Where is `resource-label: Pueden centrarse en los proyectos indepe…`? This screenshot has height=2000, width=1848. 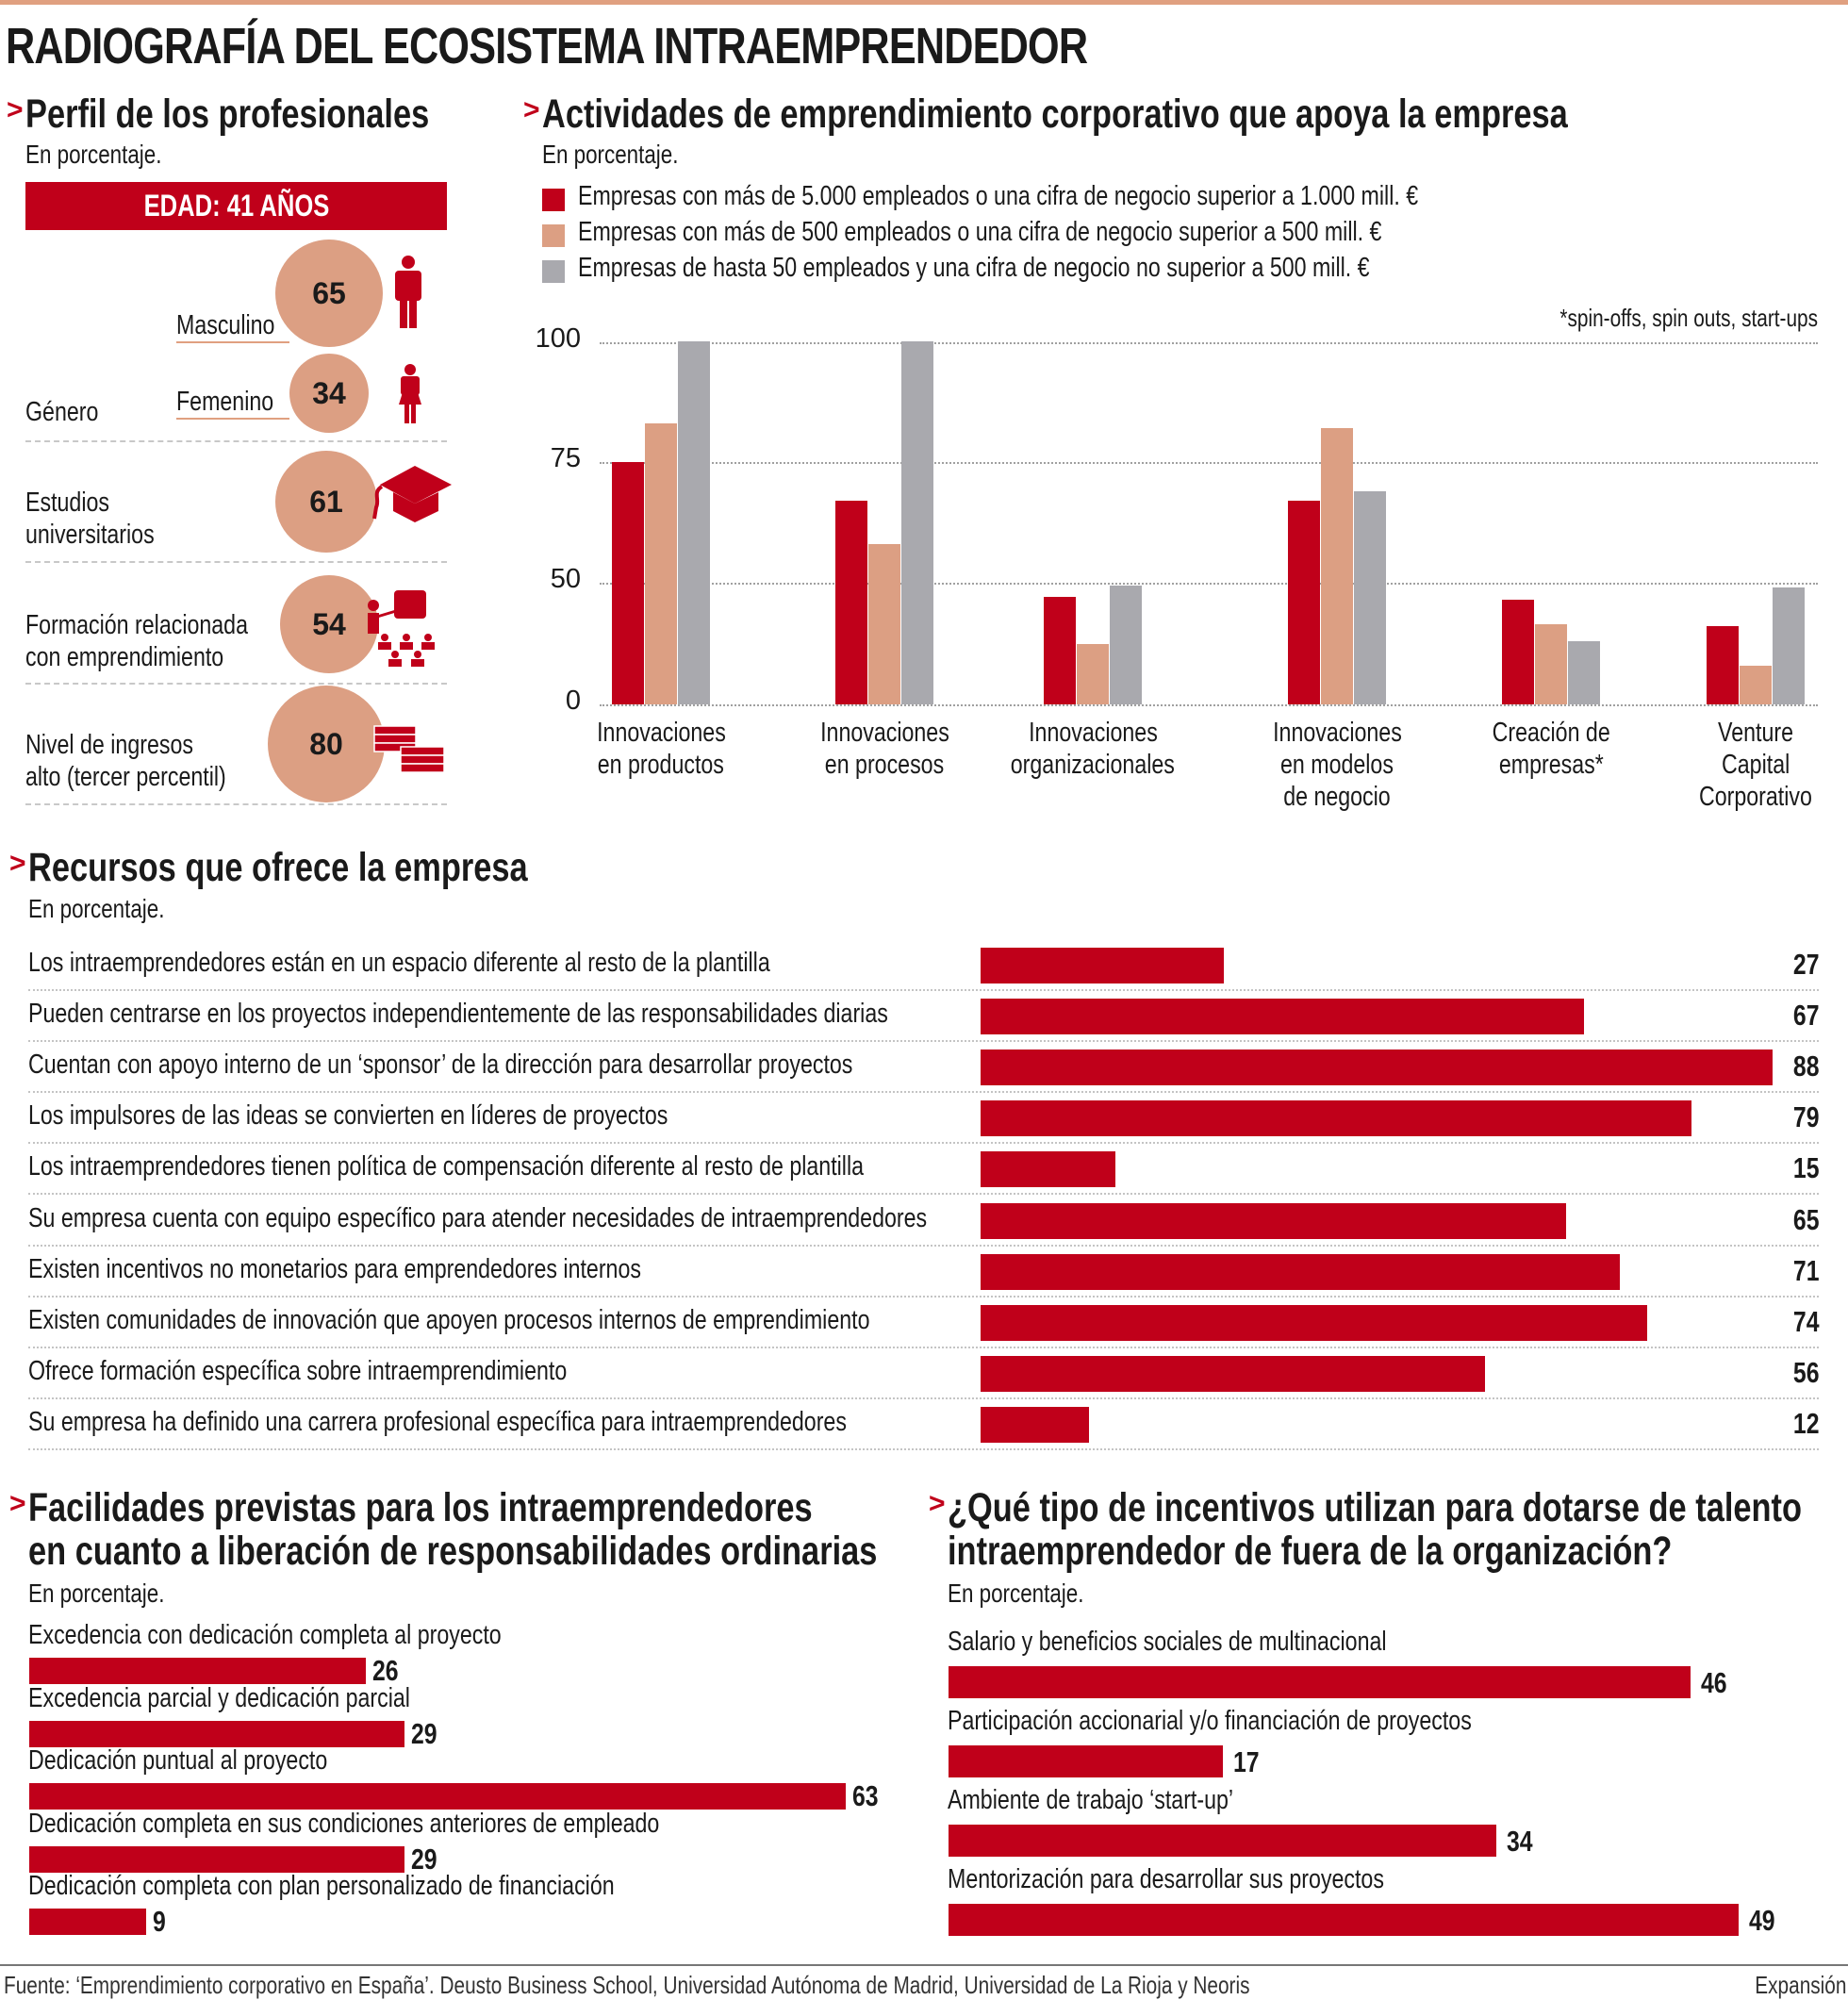
resource-label: Pueden centrarse en los proyectos indepe… is located at coordinates (458, 1014).